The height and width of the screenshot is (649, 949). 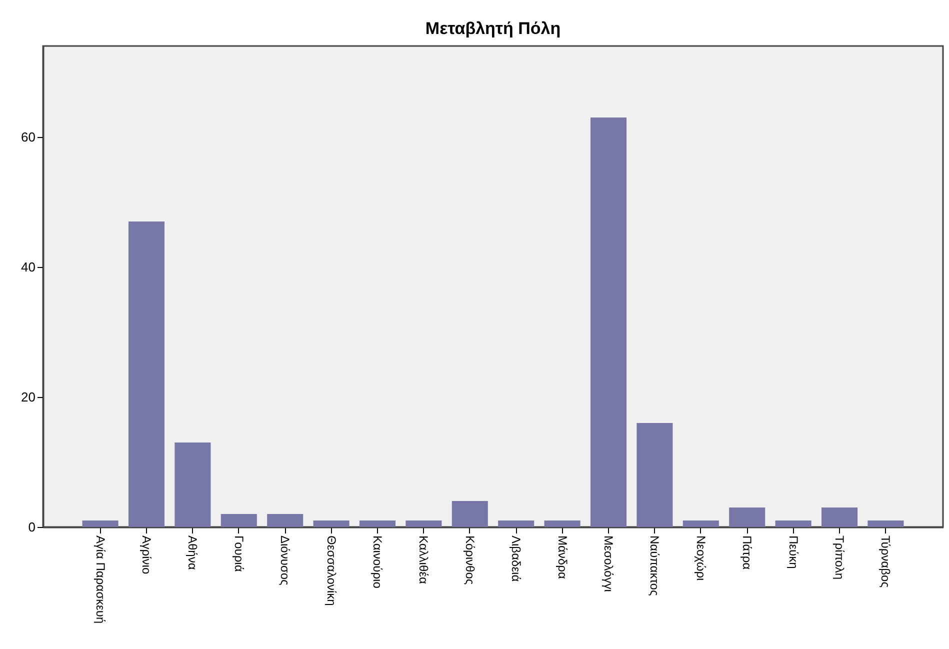 I want to click on x-tick-label: Διόνυσος, so click(x=285, y=561).